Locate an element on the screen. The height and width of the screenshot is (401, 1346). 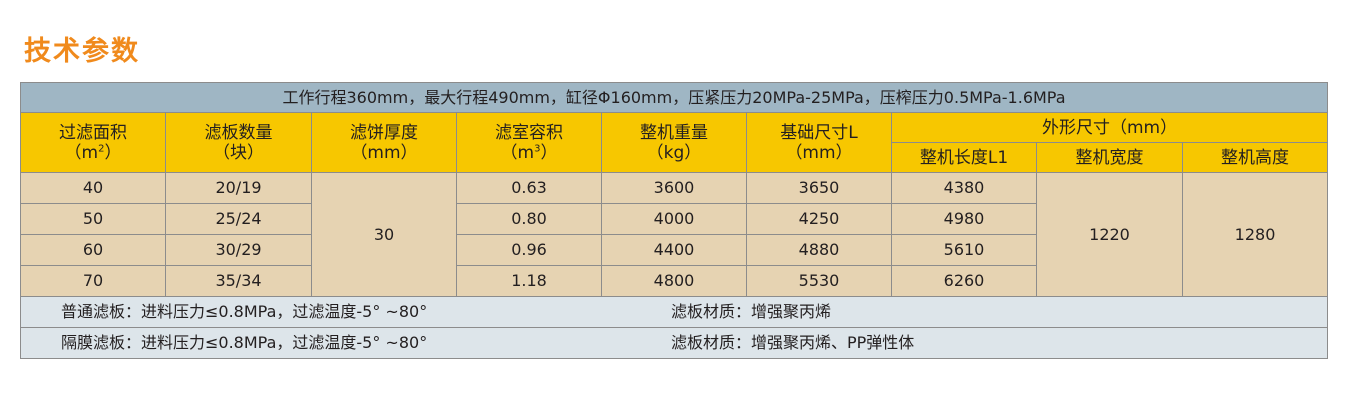
header-base: 基础尺寸L （mm） is located at coordinates (819, 142).